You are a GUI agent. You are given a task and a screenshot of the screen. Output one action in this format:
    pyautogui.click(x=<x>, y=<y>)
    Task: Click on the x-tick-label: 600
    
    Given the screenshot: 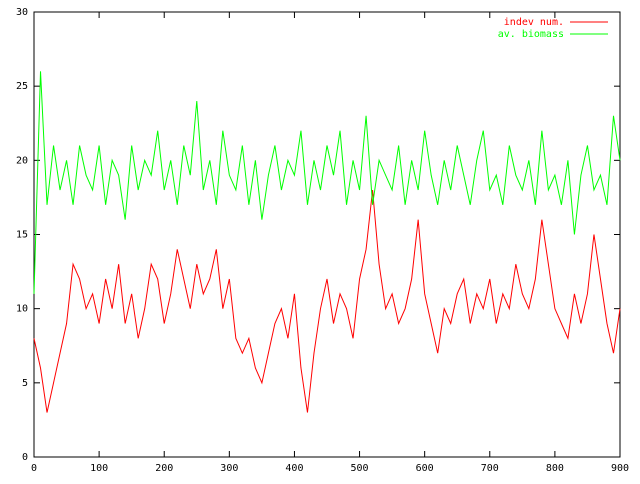 What is the action you would take?
    pyautogui.click(x=425, y=468)
    